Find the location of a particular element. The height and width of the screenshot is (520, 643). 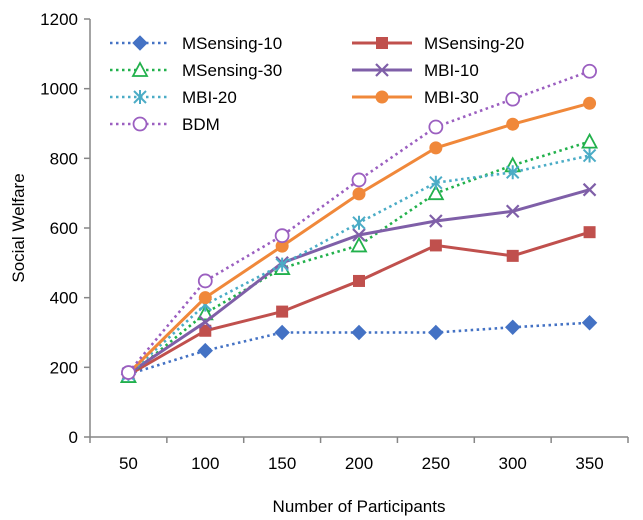

x-tick-label: 300 is located at coordinates (513, 463).